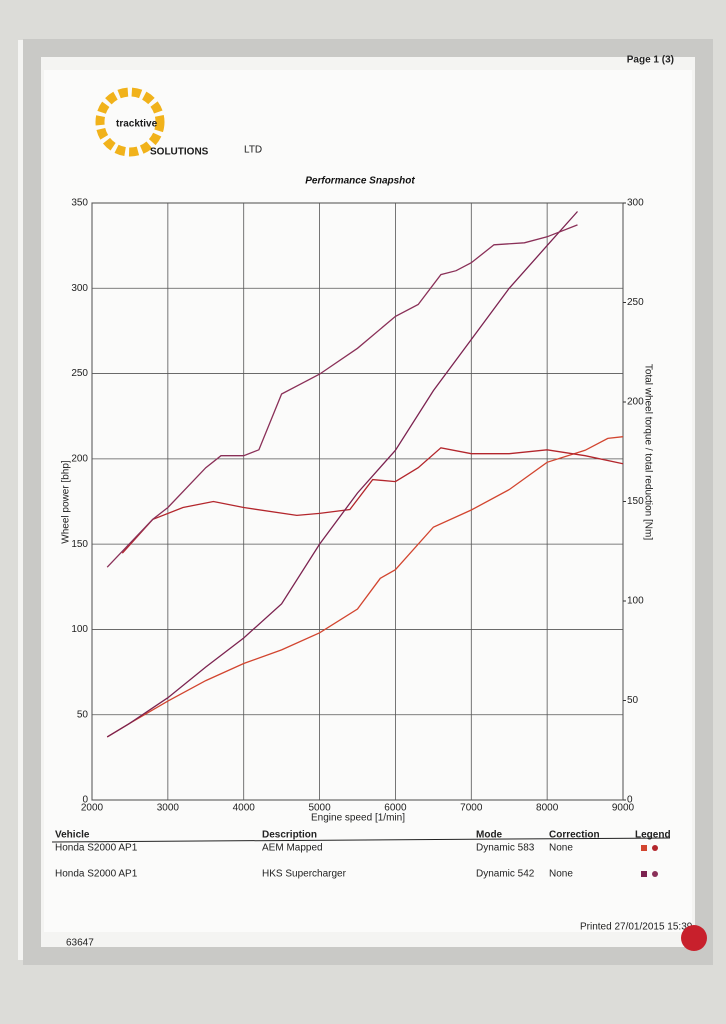 This screenshot has height=1024, width=726. What do you see at coordinates (292, 848) in the screenshot?
I see `table-cell: AEM Mapped` at bounding box center [292, 848].